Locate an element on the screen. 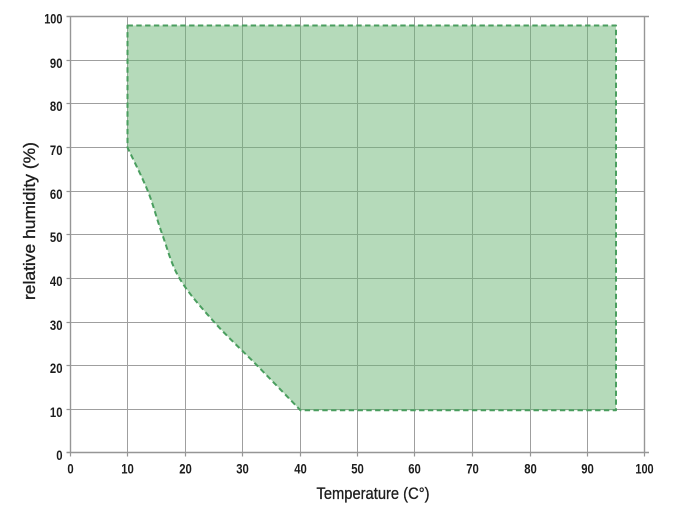  svg-text: relative humidity (%) is located at coordinates (30, 221).